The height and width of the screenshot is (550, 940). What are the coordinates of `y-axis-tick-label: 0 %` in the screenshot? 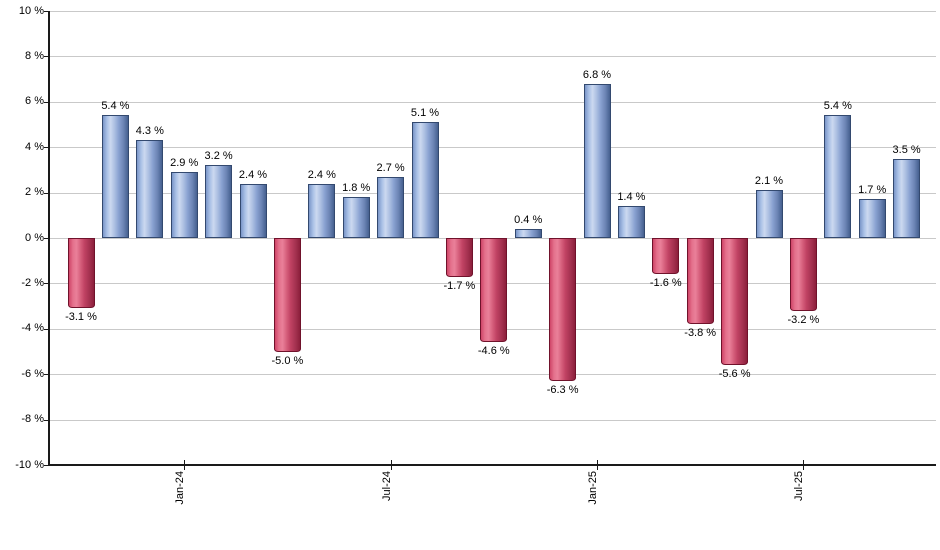 It's located at (34, 238).